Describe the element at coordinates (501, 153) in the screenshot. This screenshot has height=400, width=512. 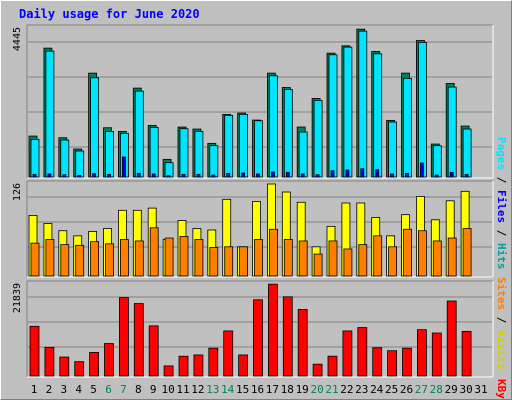
I see `legend-pages: Pages` at that location.